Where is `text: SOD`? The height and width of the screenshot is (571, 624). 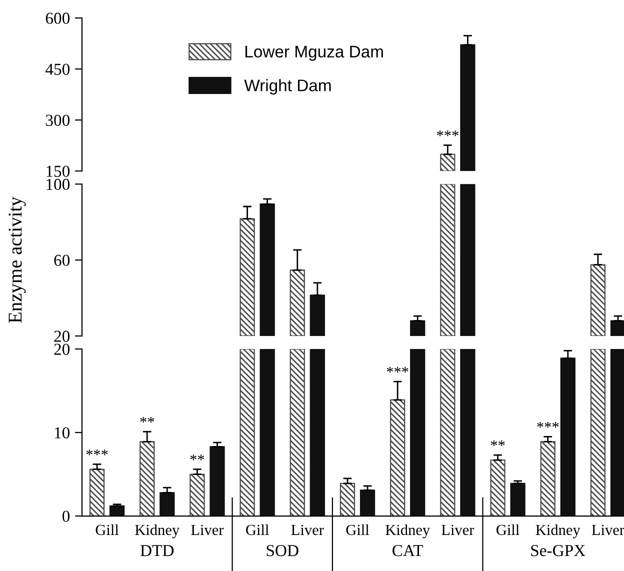 text: SOD is located at coordinates (282, 550).